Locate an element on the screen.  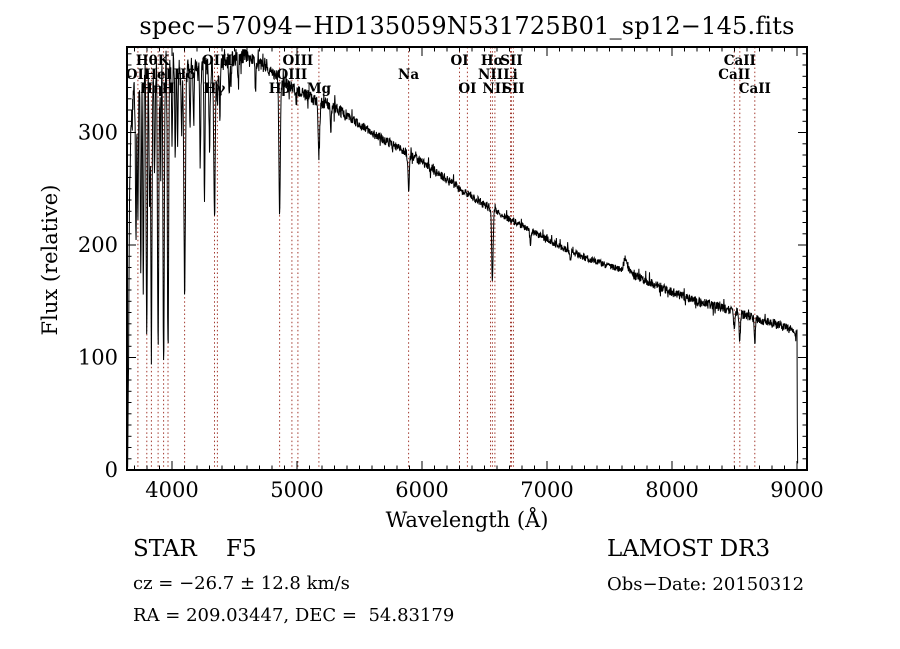
coordinates-label: RA = 209.03447, DEC = 54.83179 is located at coordinates (294, 615).